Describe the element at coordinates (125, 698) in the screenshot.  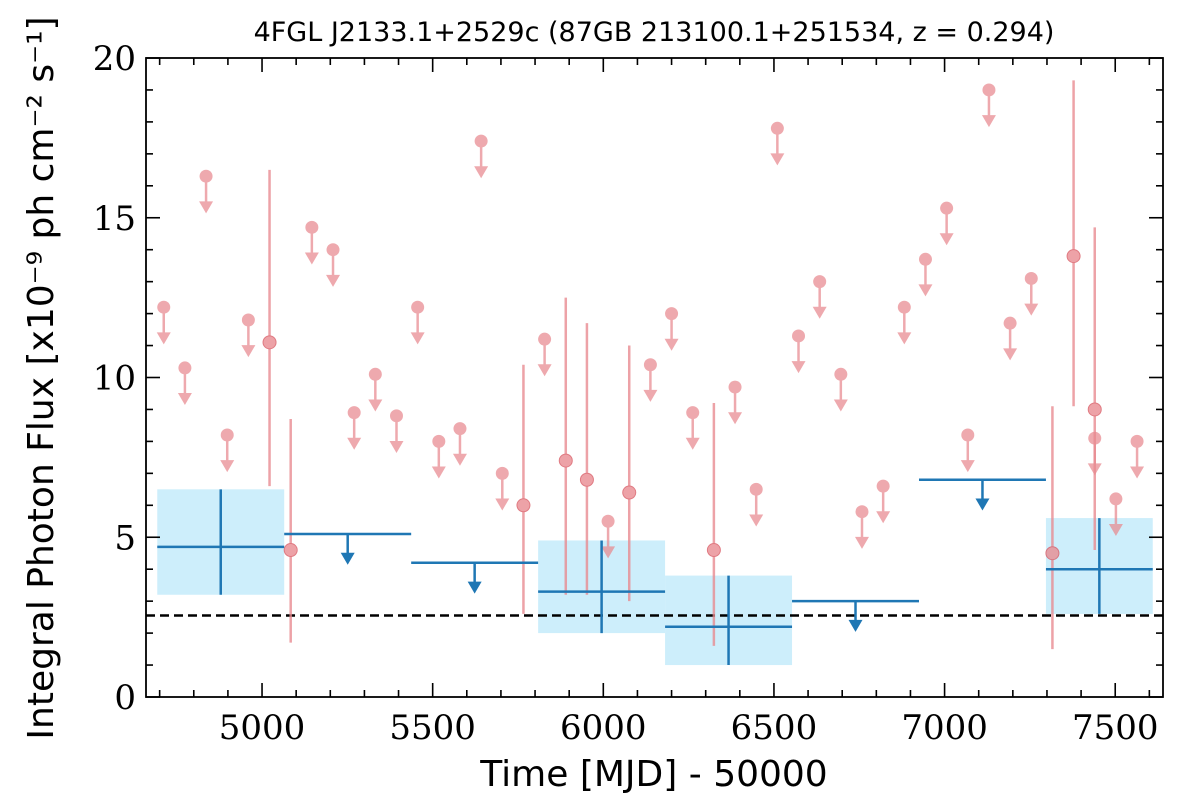
I see `y-tick-label: 0` at that location.